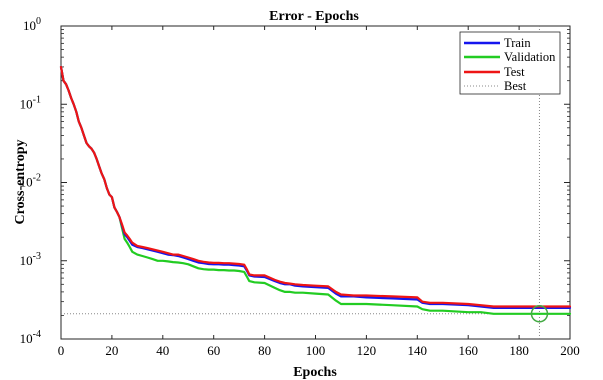 This screenshot has width=603, height=380. I want to click on best-point-marker, so click(539, 314).